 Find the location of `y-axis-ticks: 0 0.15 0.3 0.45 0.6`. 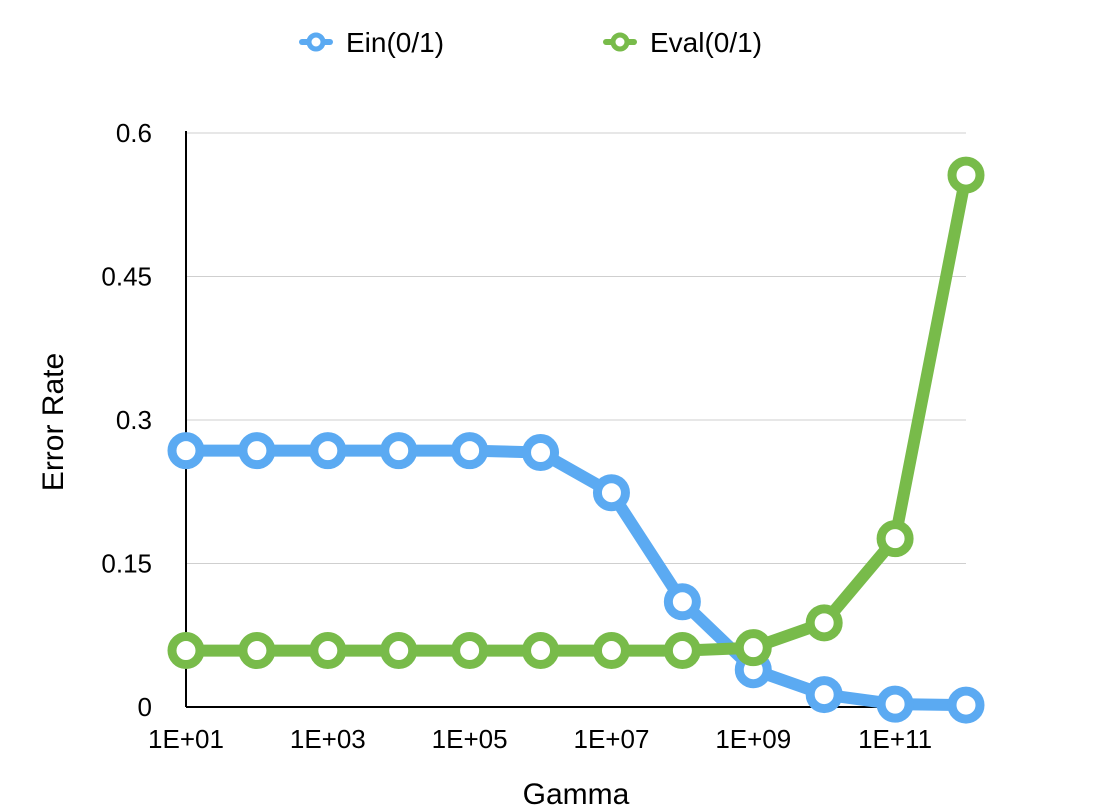

y-axis-ticks: 0 0.15 0.3 0.45 0.6 is located at coordinates (126, 420).